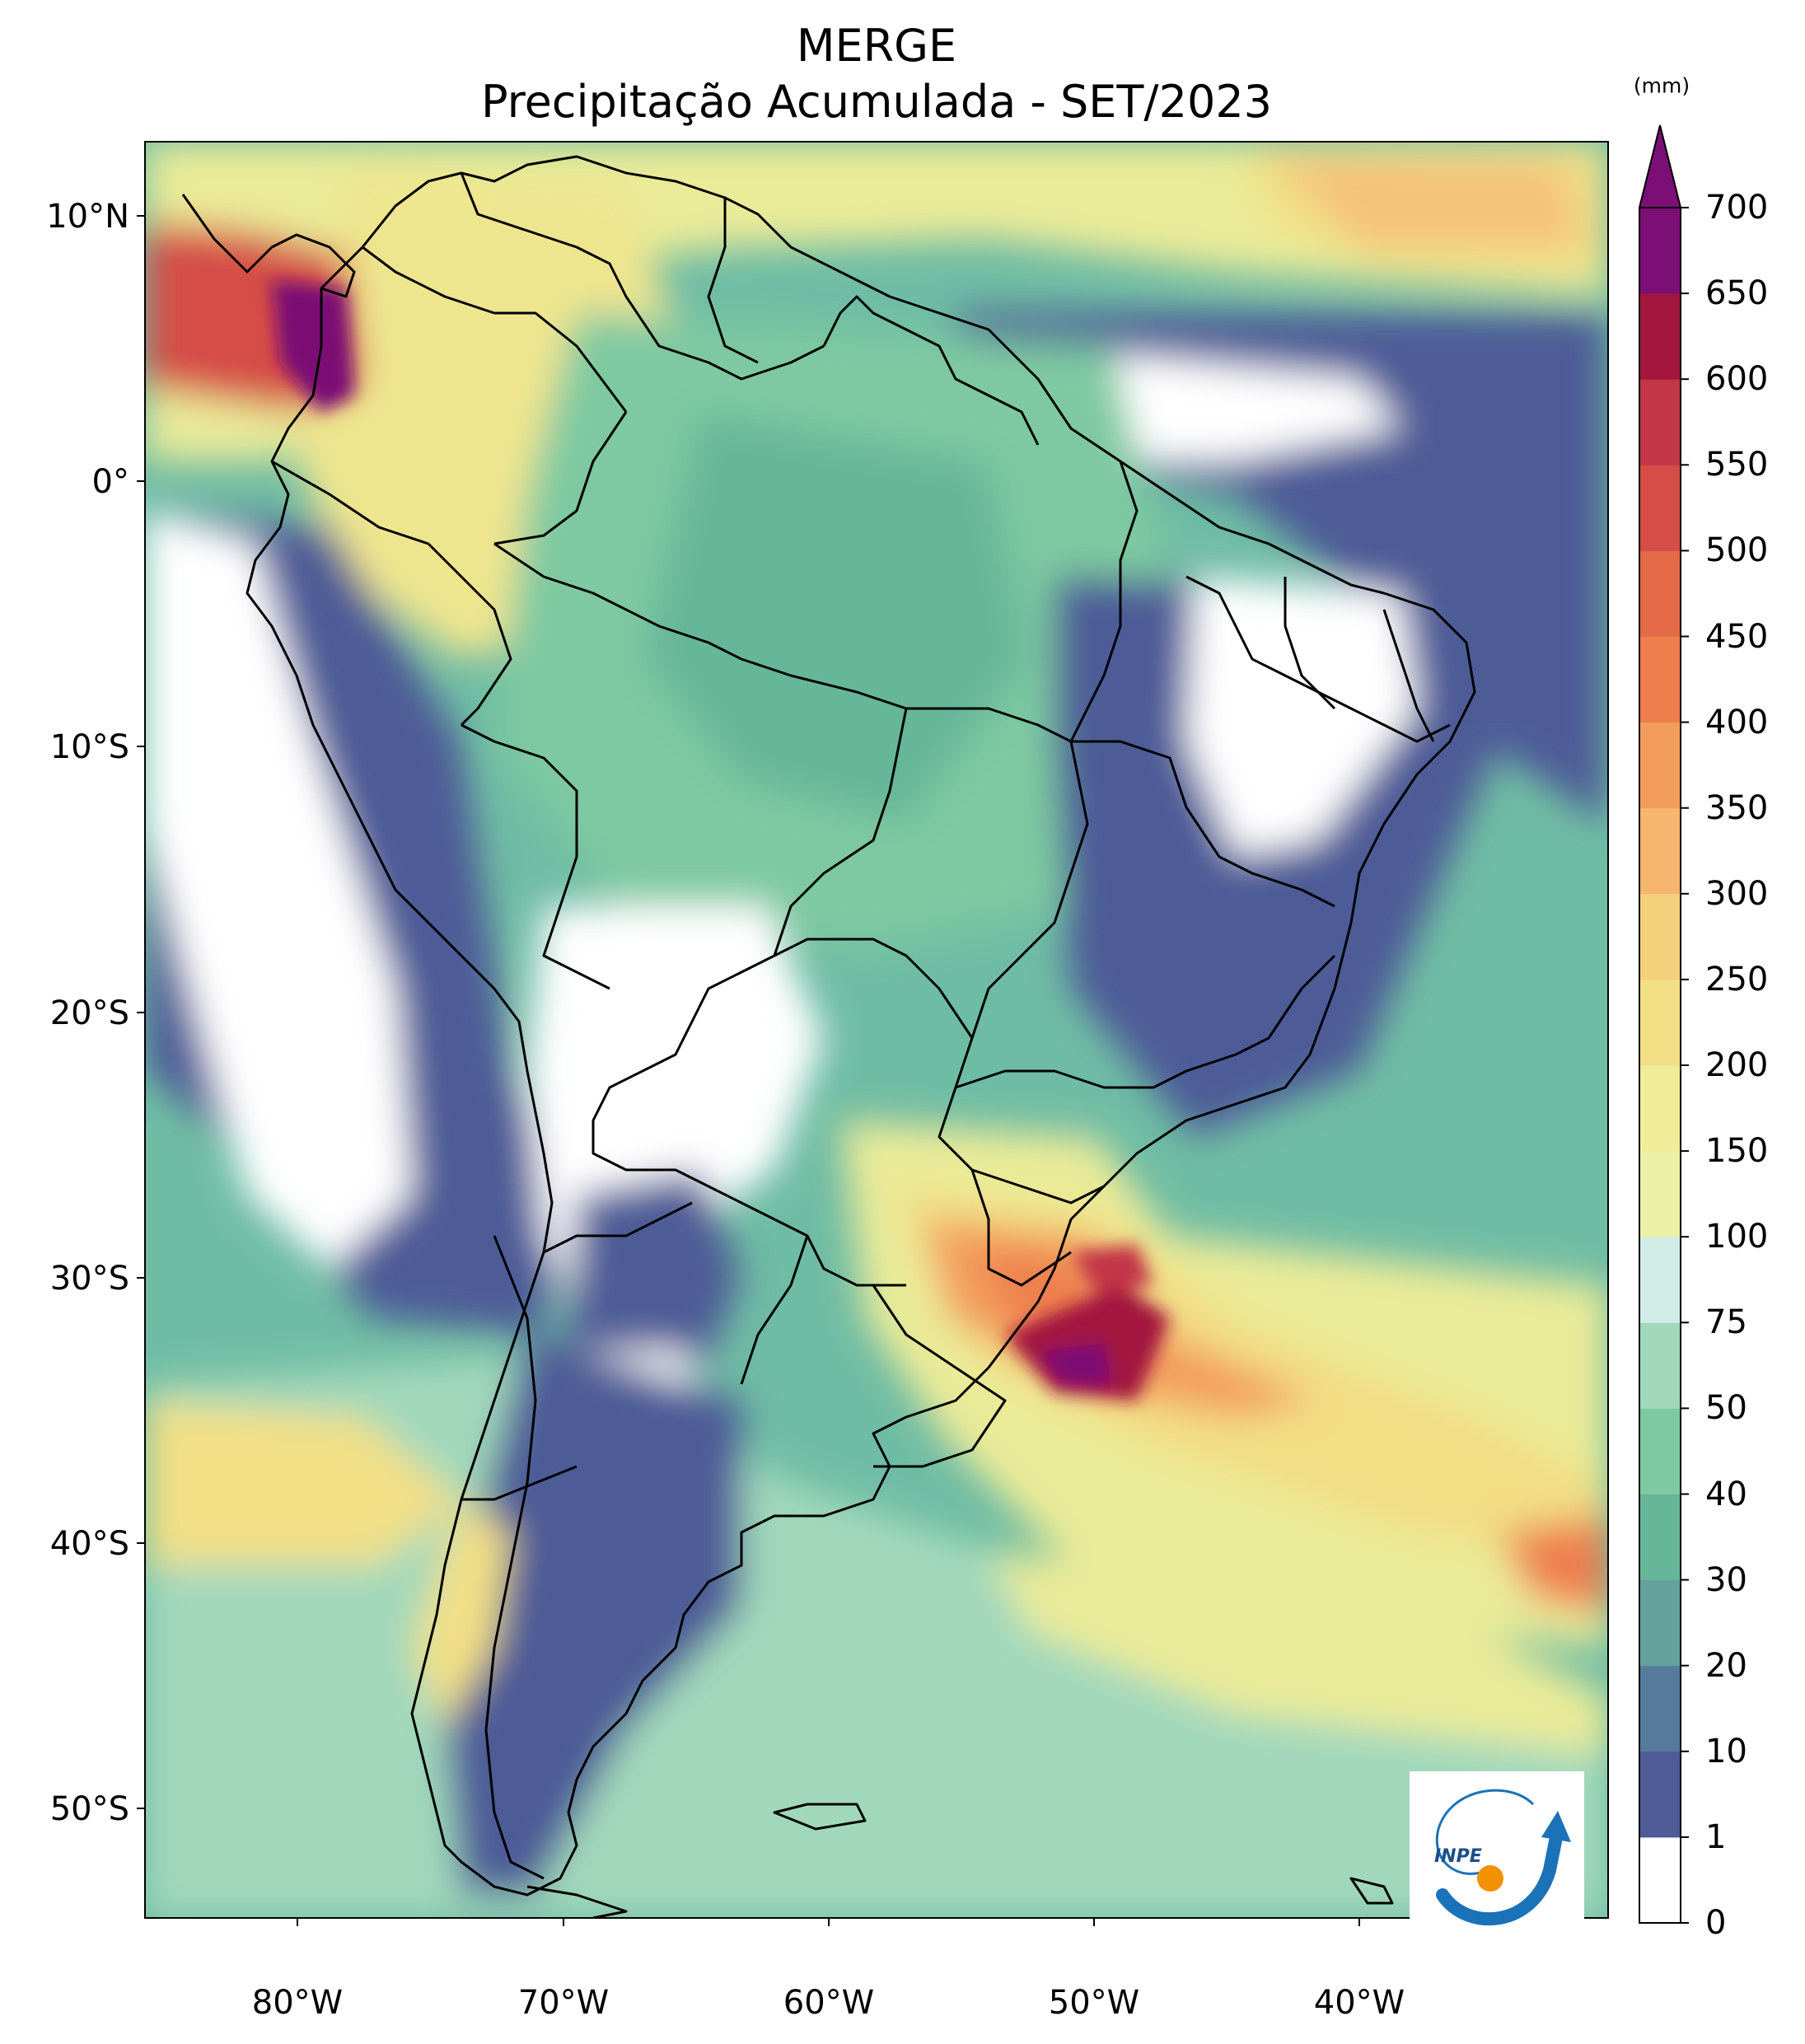  I want to click on lon-label-40w: 40°W, so click(1359, 2003).